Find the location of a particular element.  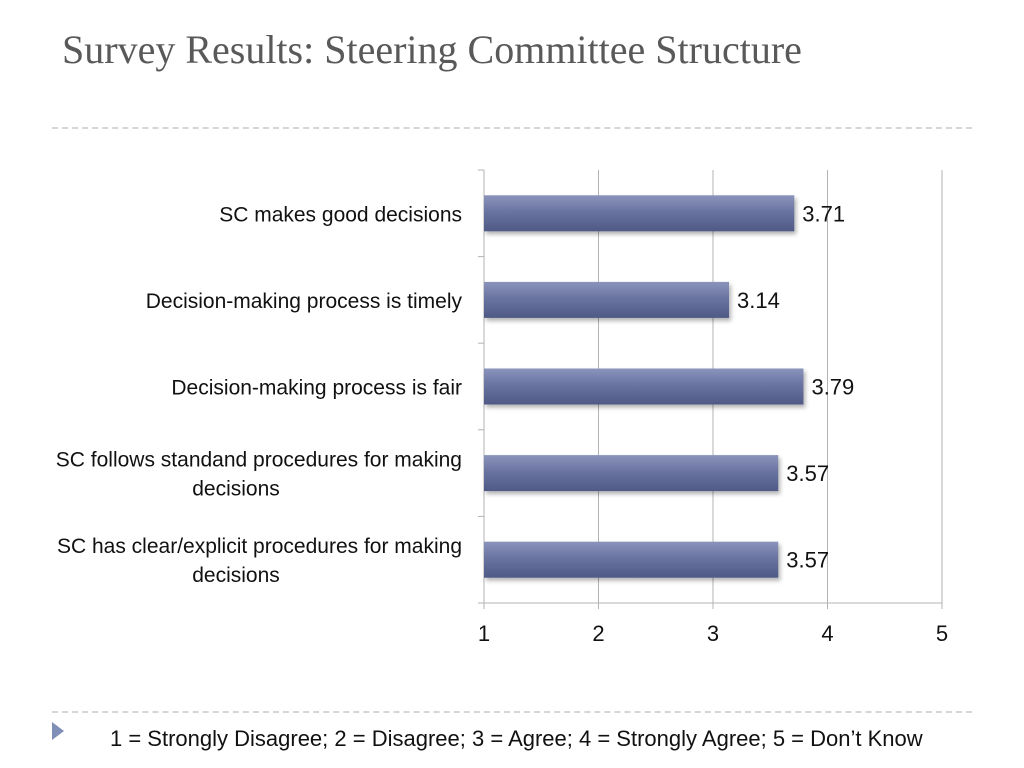

data-label: 3.71 is located at coordinates (823, 213).